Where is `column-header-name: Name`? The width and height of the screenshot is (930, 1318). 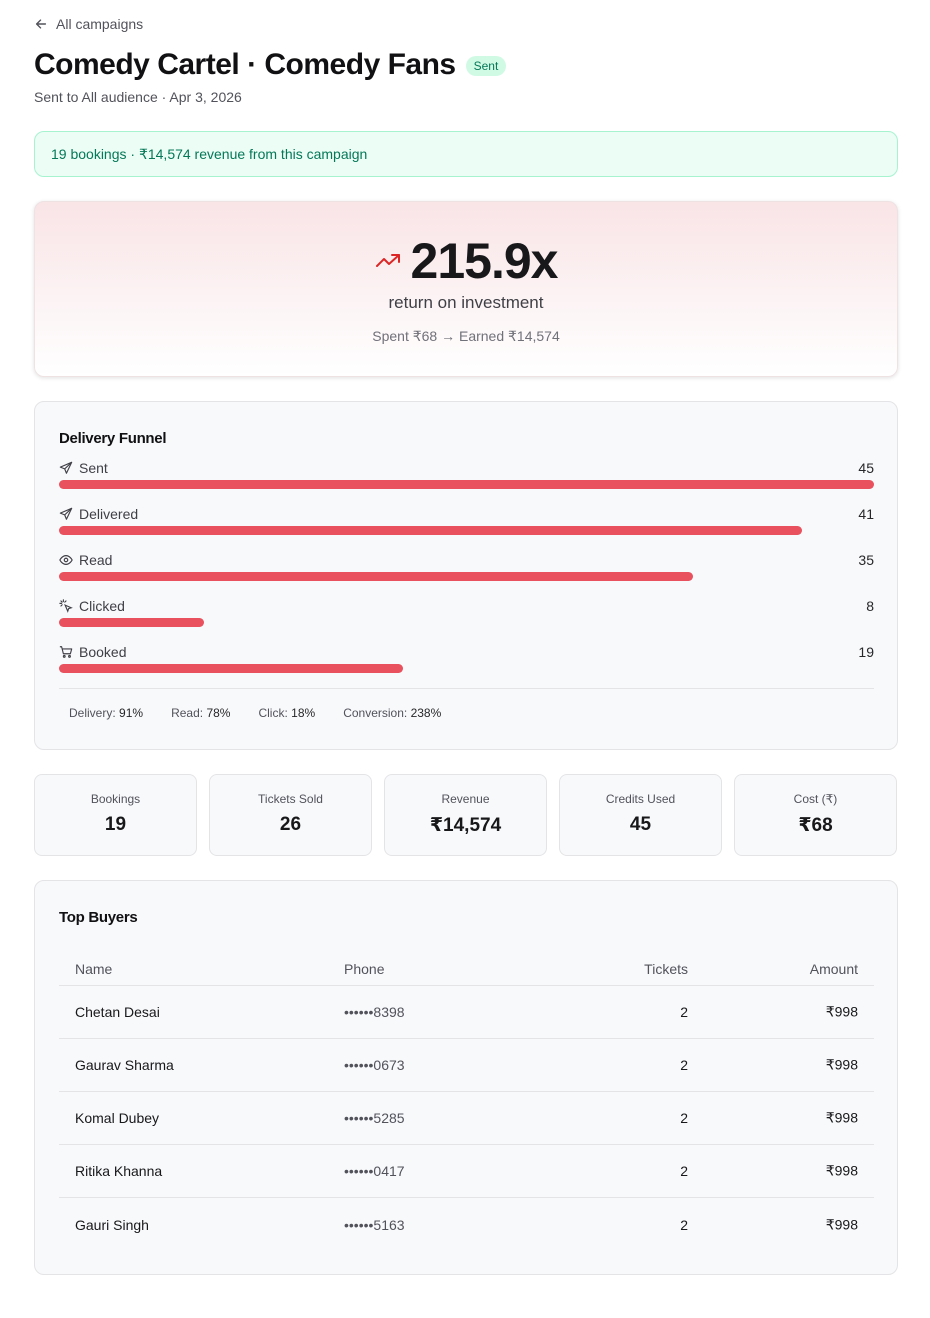
column-header-name: Name is located at coordinates (94, 969).